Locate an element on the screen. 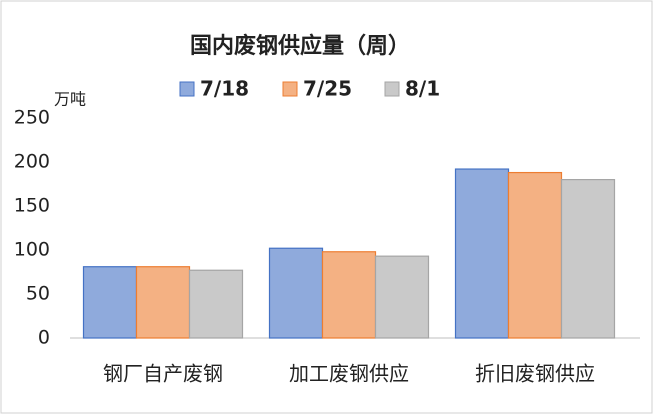 This screenshot has height=414, width=653. legend-label: 7/18 is located at coordinates (224, 89).